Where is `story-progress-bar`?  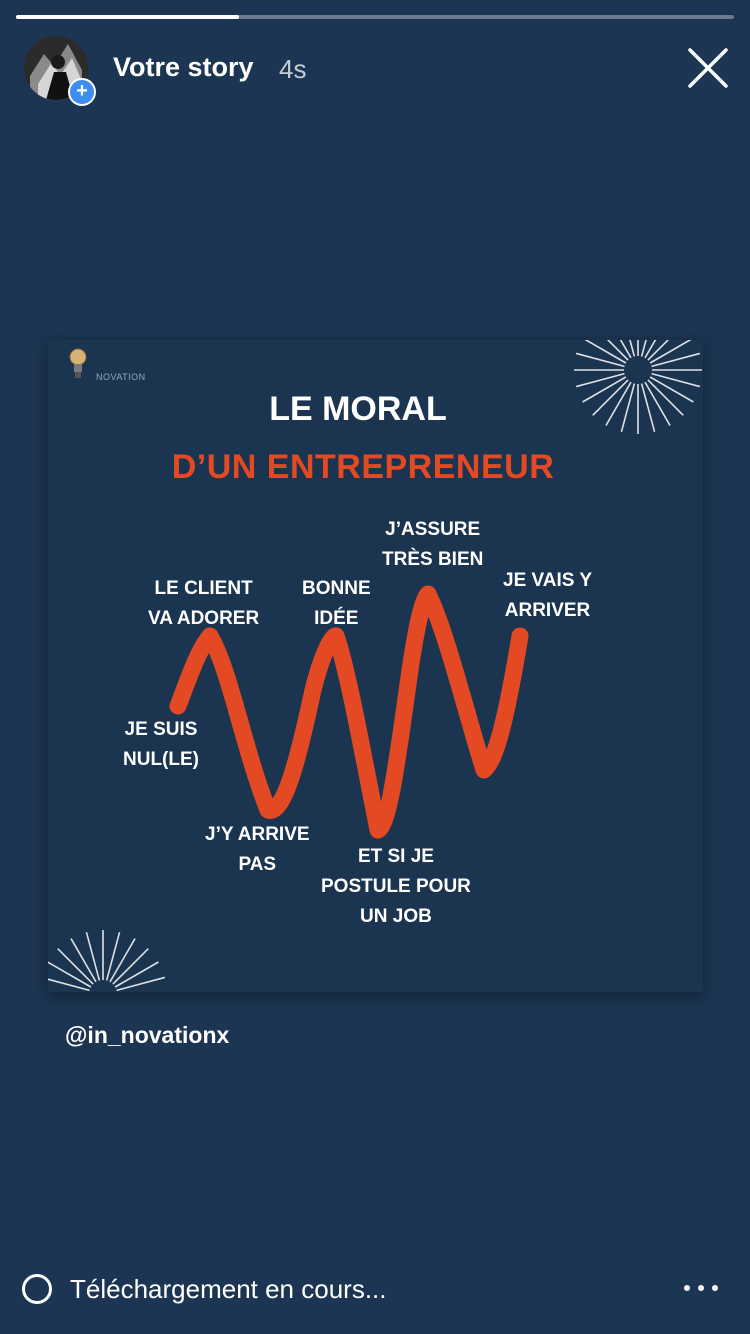
story-progress-bar is located at coordinates (375, 17).